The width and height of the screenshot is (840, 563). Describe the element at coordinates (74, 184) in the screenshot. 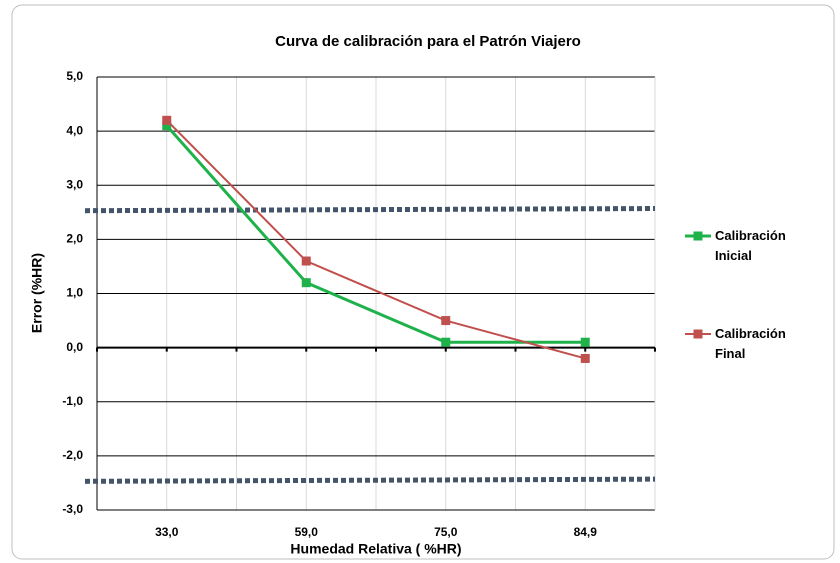

I see `y-tick-label: 3,0` at that location.